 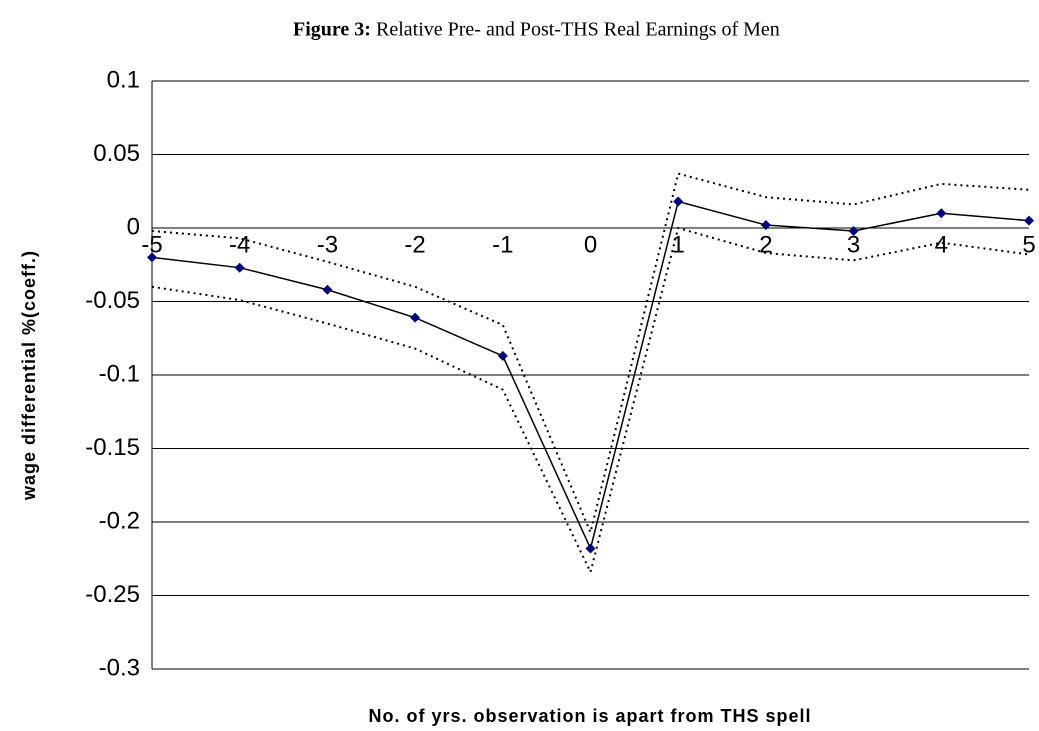 I want to click on x-tick-label: -3, so click(x=327, y=244).